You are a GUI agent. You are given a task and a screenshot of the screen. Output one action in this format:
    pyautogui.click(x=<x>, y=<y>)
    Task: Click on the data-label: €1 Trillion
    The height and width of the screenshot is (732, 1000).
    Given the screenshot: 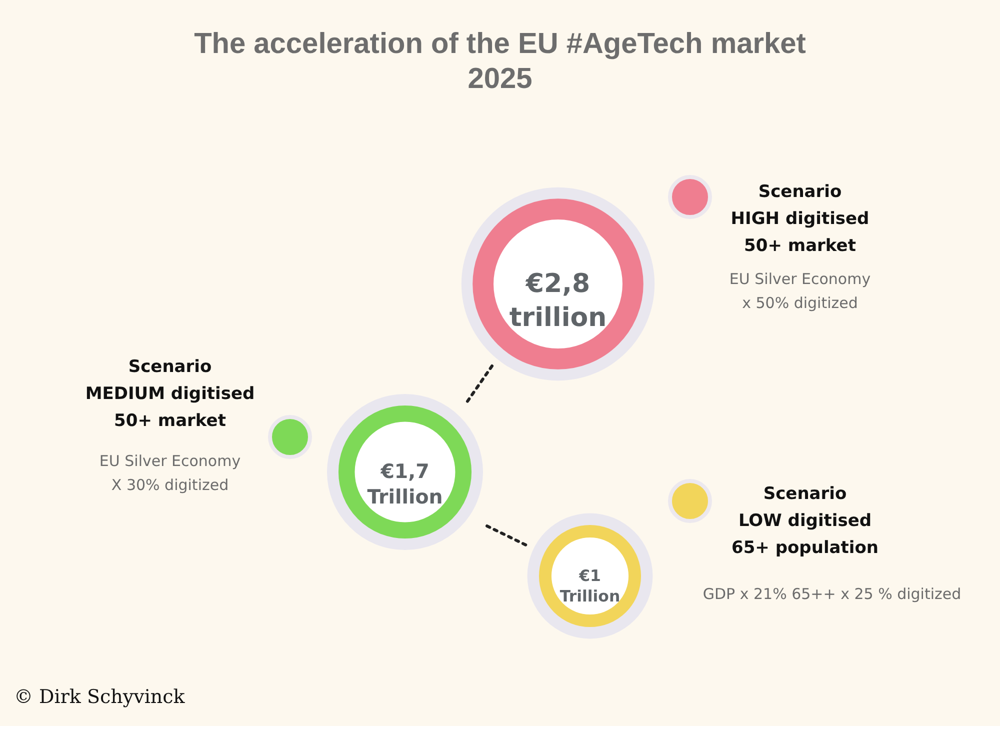 What is the action you would take?
    pyautogui.click(x=590, y=586)
    